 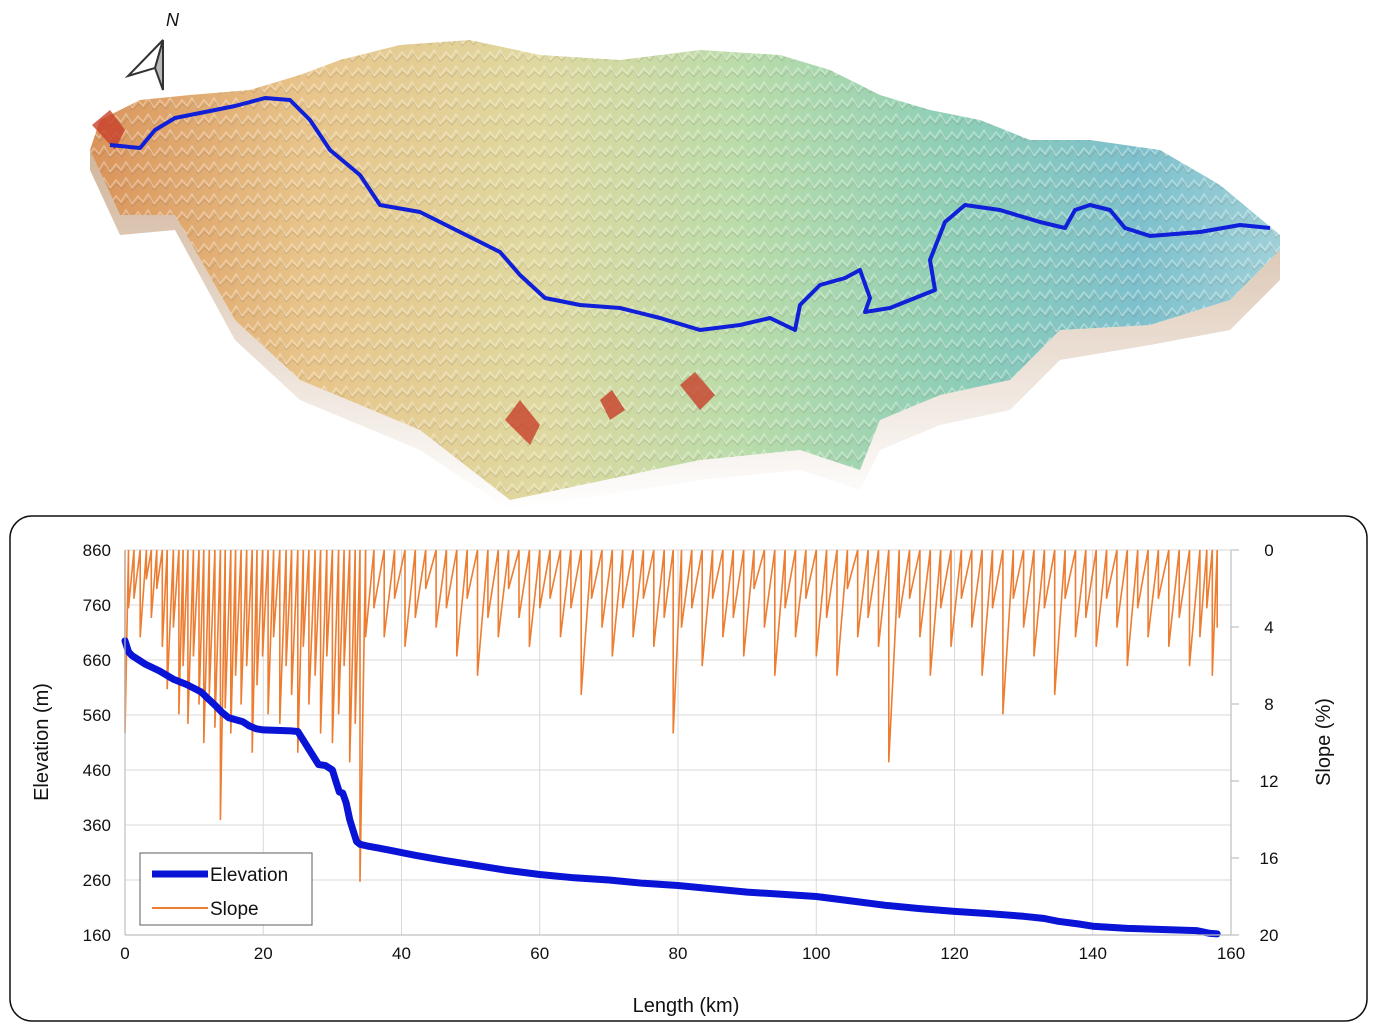 I want to click on x-tick-label: 80, so click(x=678, y=953).